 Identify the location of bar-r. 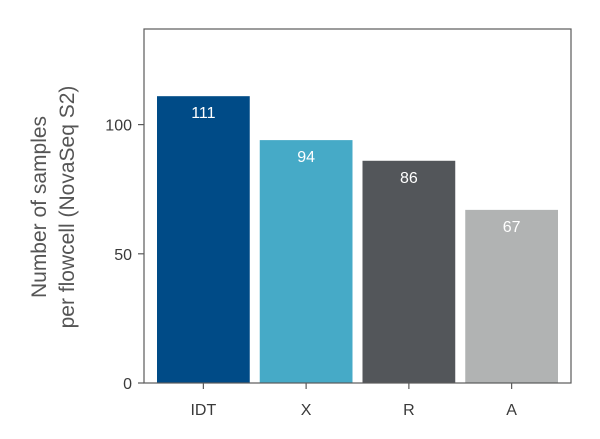
(409, 271).